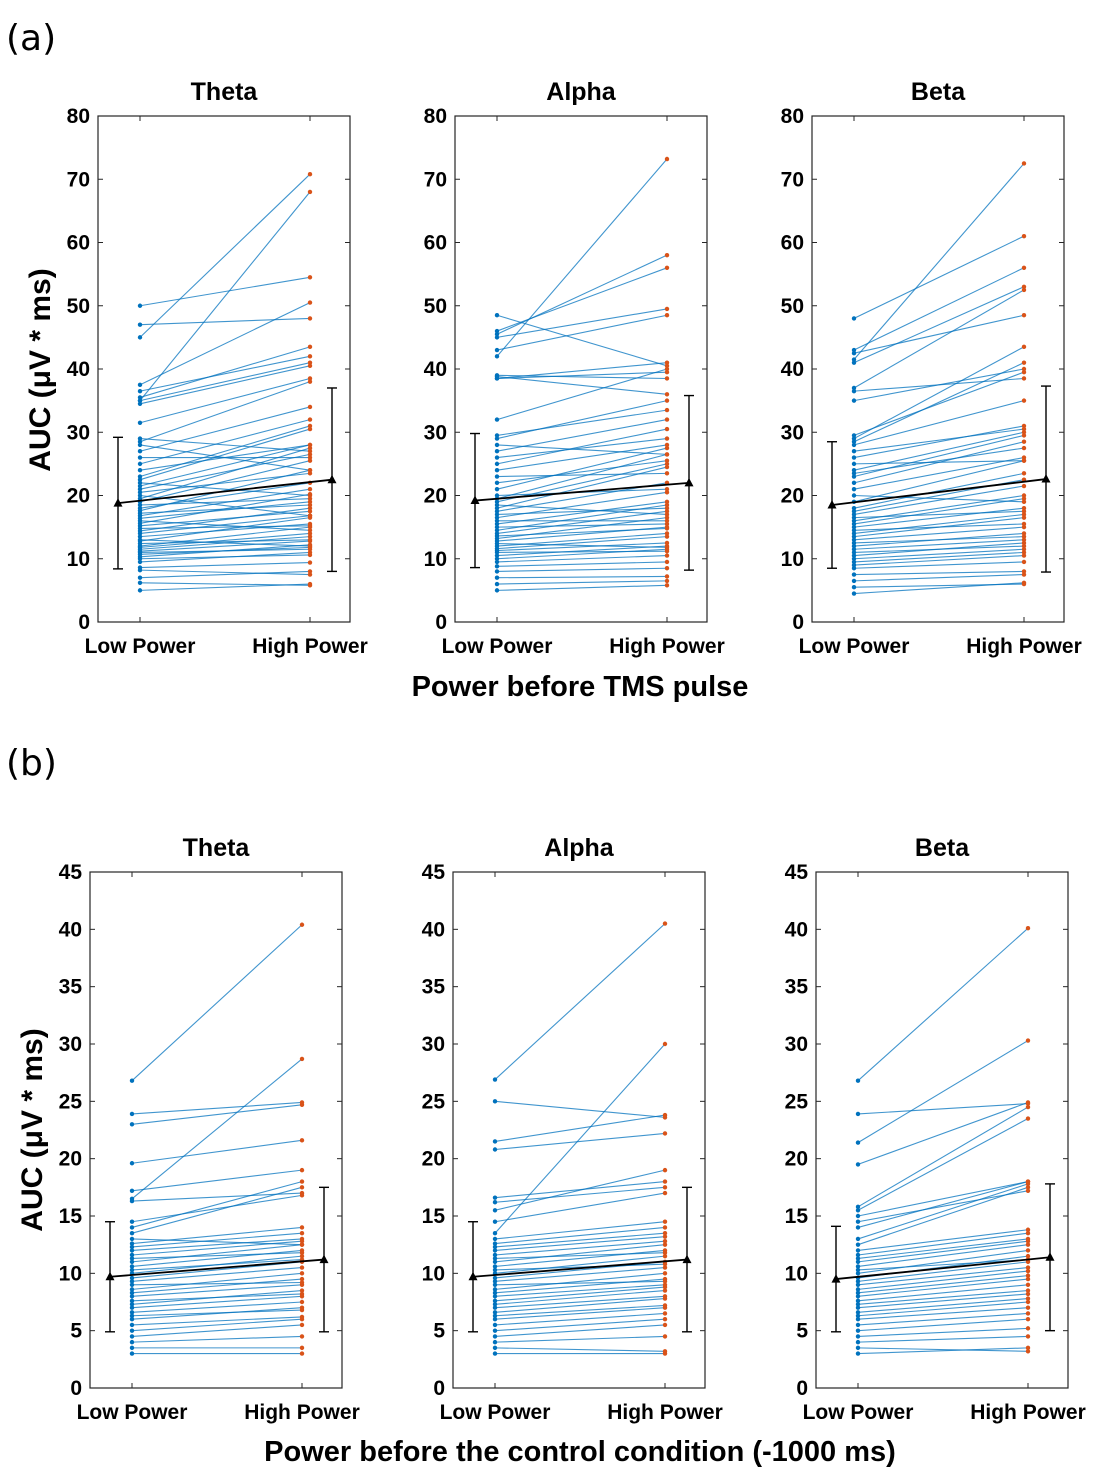 This screenshot has width=1102, height=1472. I want to click on axes-box, so click(216, 1130).